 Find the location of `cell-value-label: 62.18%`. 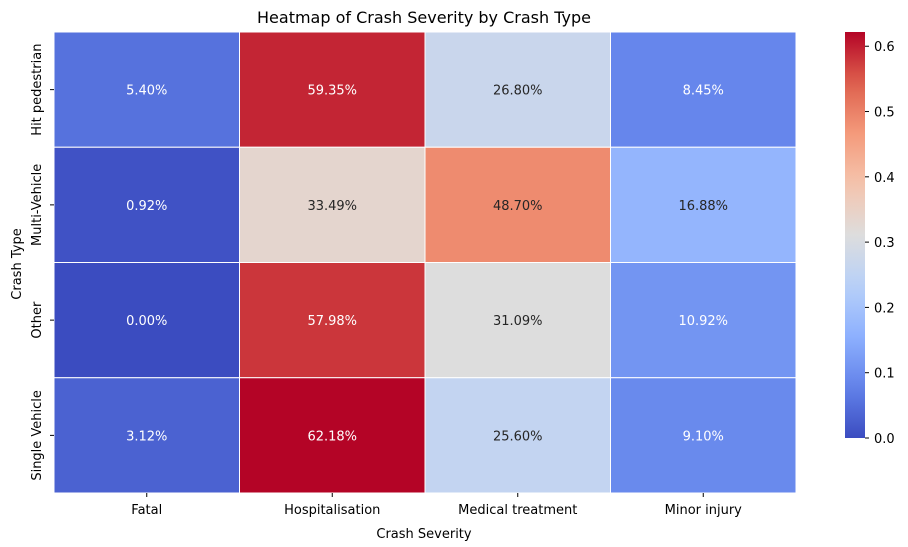

cell-value-label: 62.18% is located at coordinates (332, 436).